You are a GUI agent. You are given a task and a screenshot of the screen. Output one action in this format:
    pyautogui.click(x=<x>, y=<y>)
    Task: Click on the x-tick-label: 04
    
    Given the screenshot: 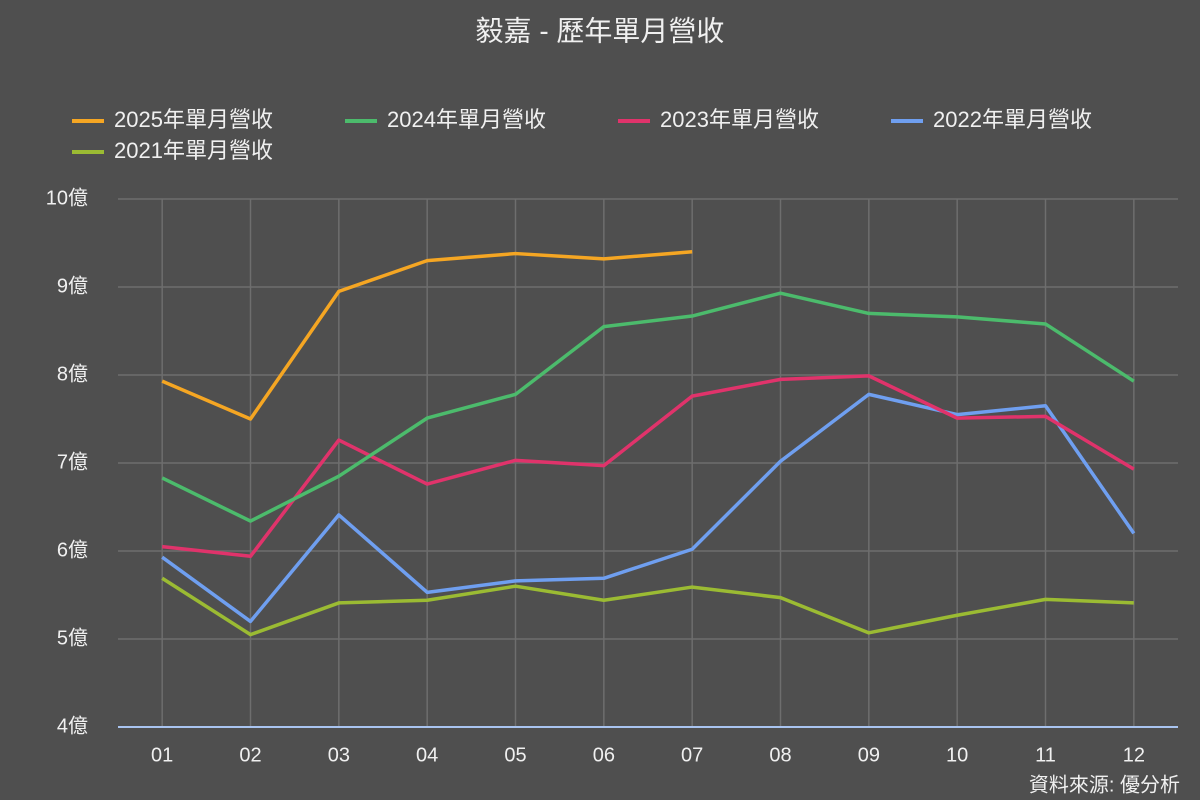 What is the action you would take?
    pyautogui.click(x=427, y=755)
    